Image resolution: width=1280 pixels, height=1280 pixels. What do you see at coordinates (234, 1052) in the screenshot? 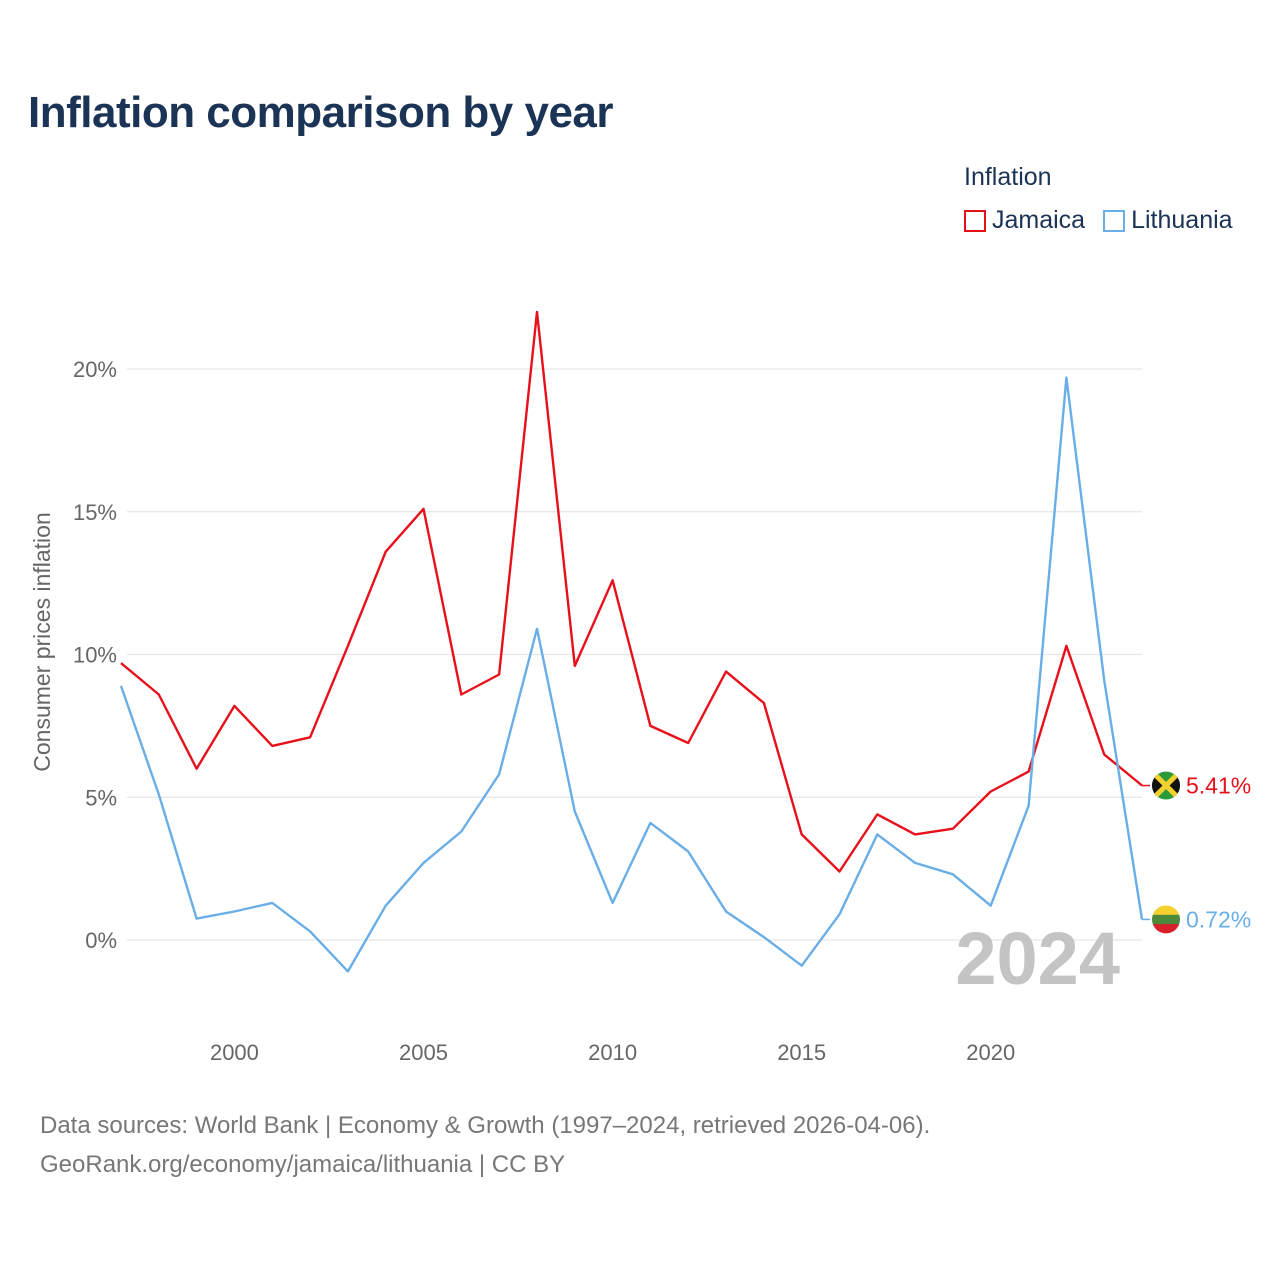
I see `x-tick-label: 2000` at bounding box center [234, 1052].